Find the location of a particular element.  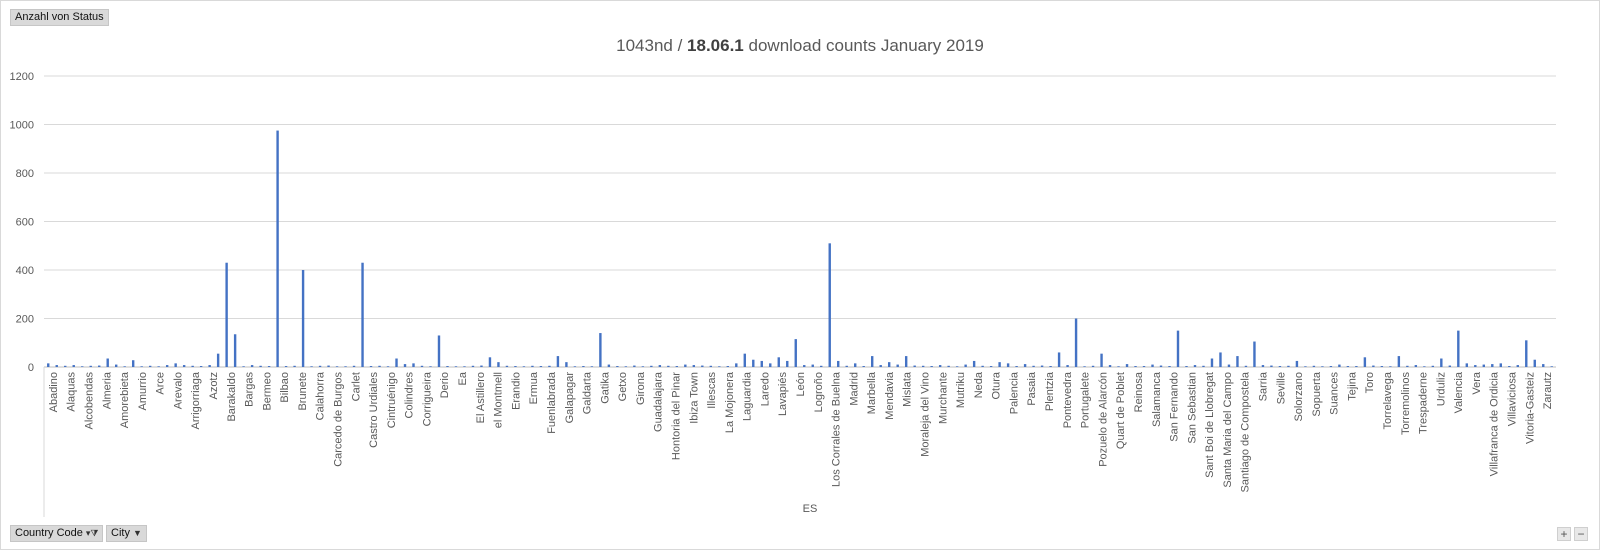

x-tick-label: Reinosa is located at coordinates (1139, 391).